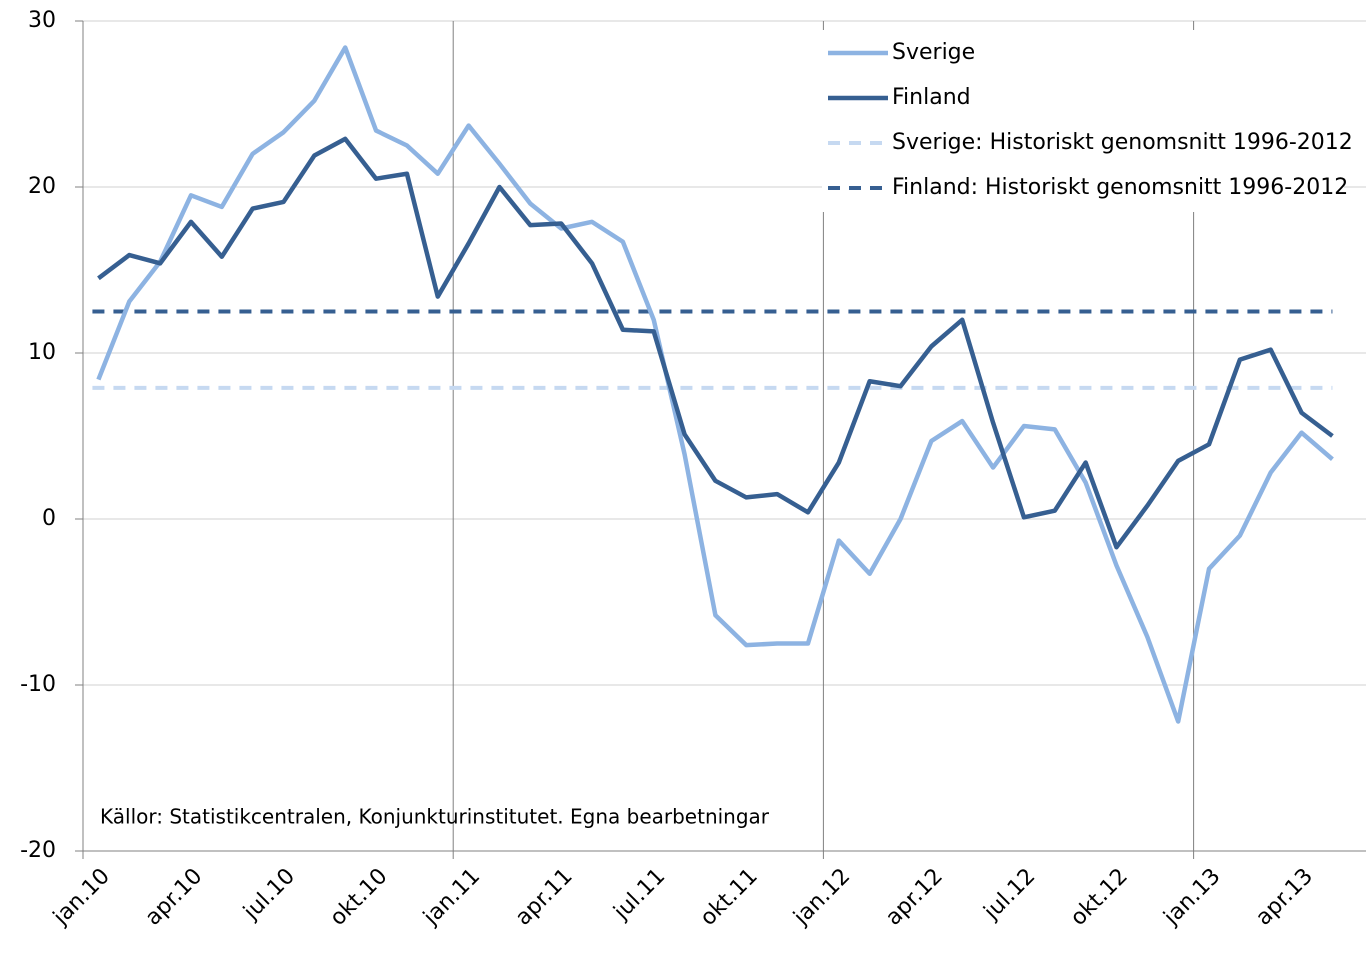 The image size is (1366, 953). What do you see at coordinates (269, 895) in the screenshot?
I see `x-tick-label: jul.10` at bounding box center [269, 895].